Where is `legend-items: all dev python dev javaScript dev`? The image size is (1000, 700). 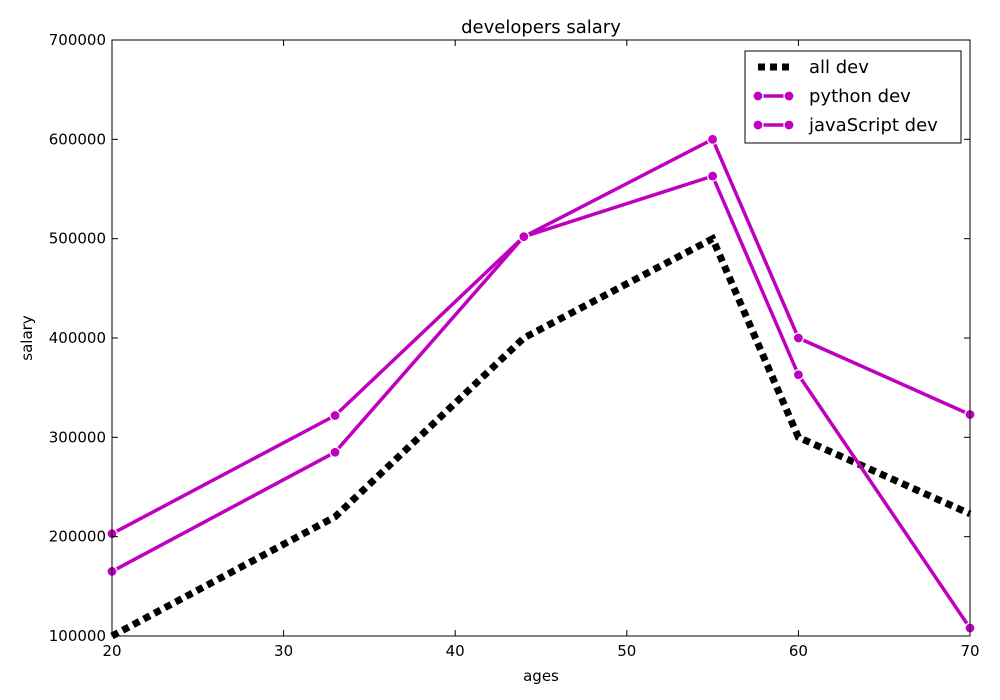
legend-items: all dev python dev javaScript dev is located at coordinates (845, 96).